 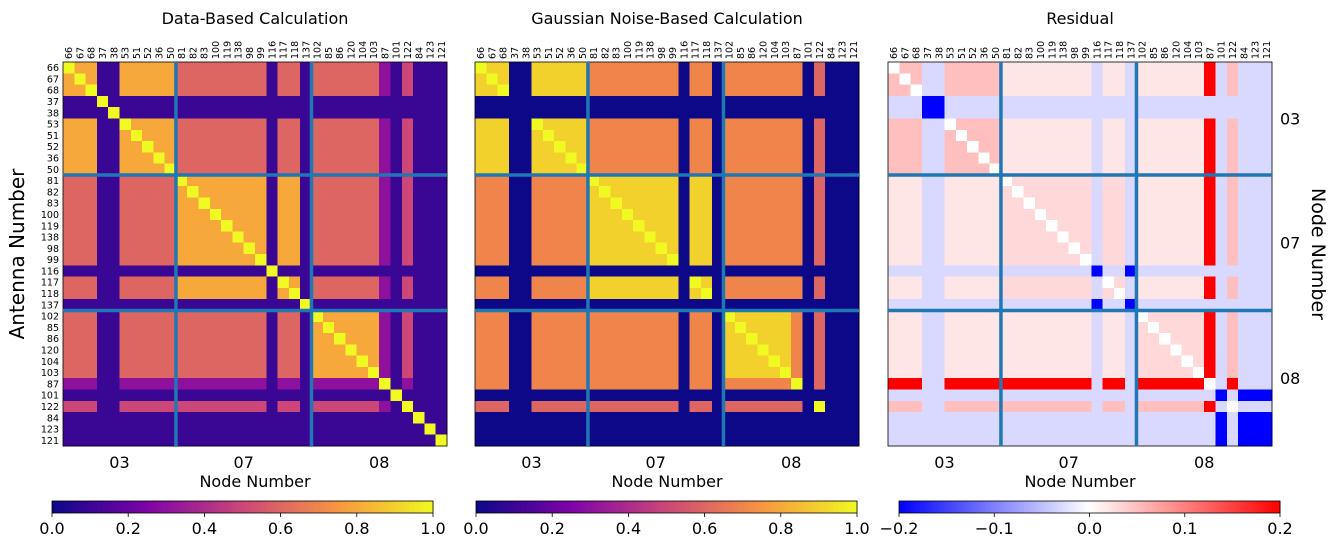 I want to click on antenna-label: 52, so click(x=148, y=53).